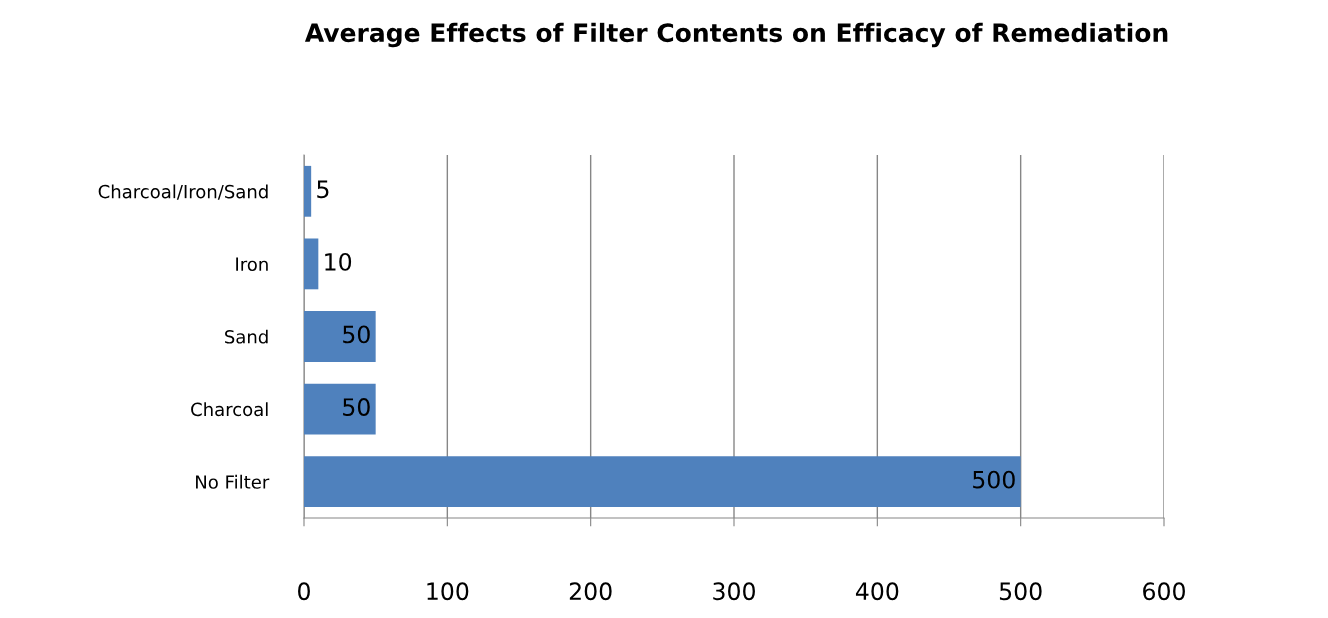  What do you see at coordinates (323, 189) in the screenshot?
I see `data-label: 5` at bounding box center [323, 189].